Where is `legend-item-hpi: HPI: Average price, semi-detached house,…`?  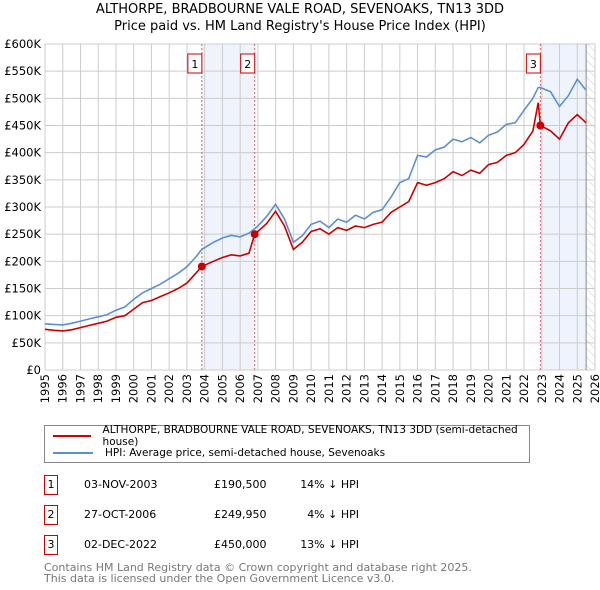 legend-item-hpi: HPI: Average price, semi-detached house,… is located at coordinates (219, 453).